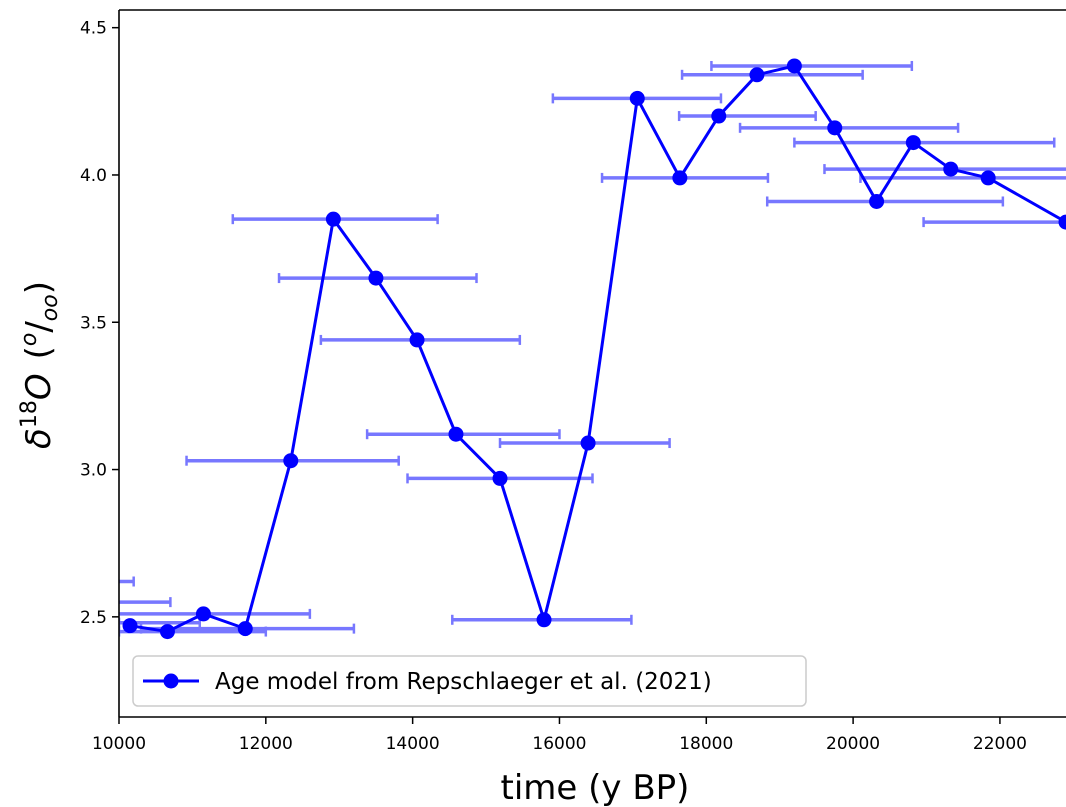 This screenshot has width=1066, height=807. Describe the element at coordinates (93, 471) in the screenshot. I see `y-tick-label: 3.0` at that location.